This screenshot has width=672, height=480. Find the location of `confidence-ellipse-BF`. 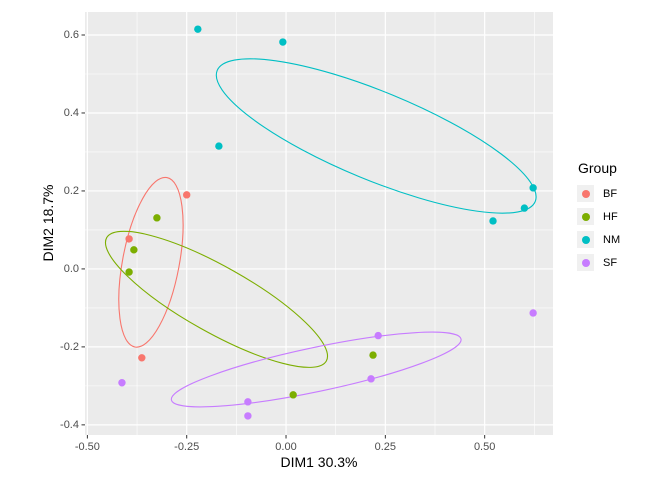

confidence-ellipse-BF is located at coordinates (151, 262).